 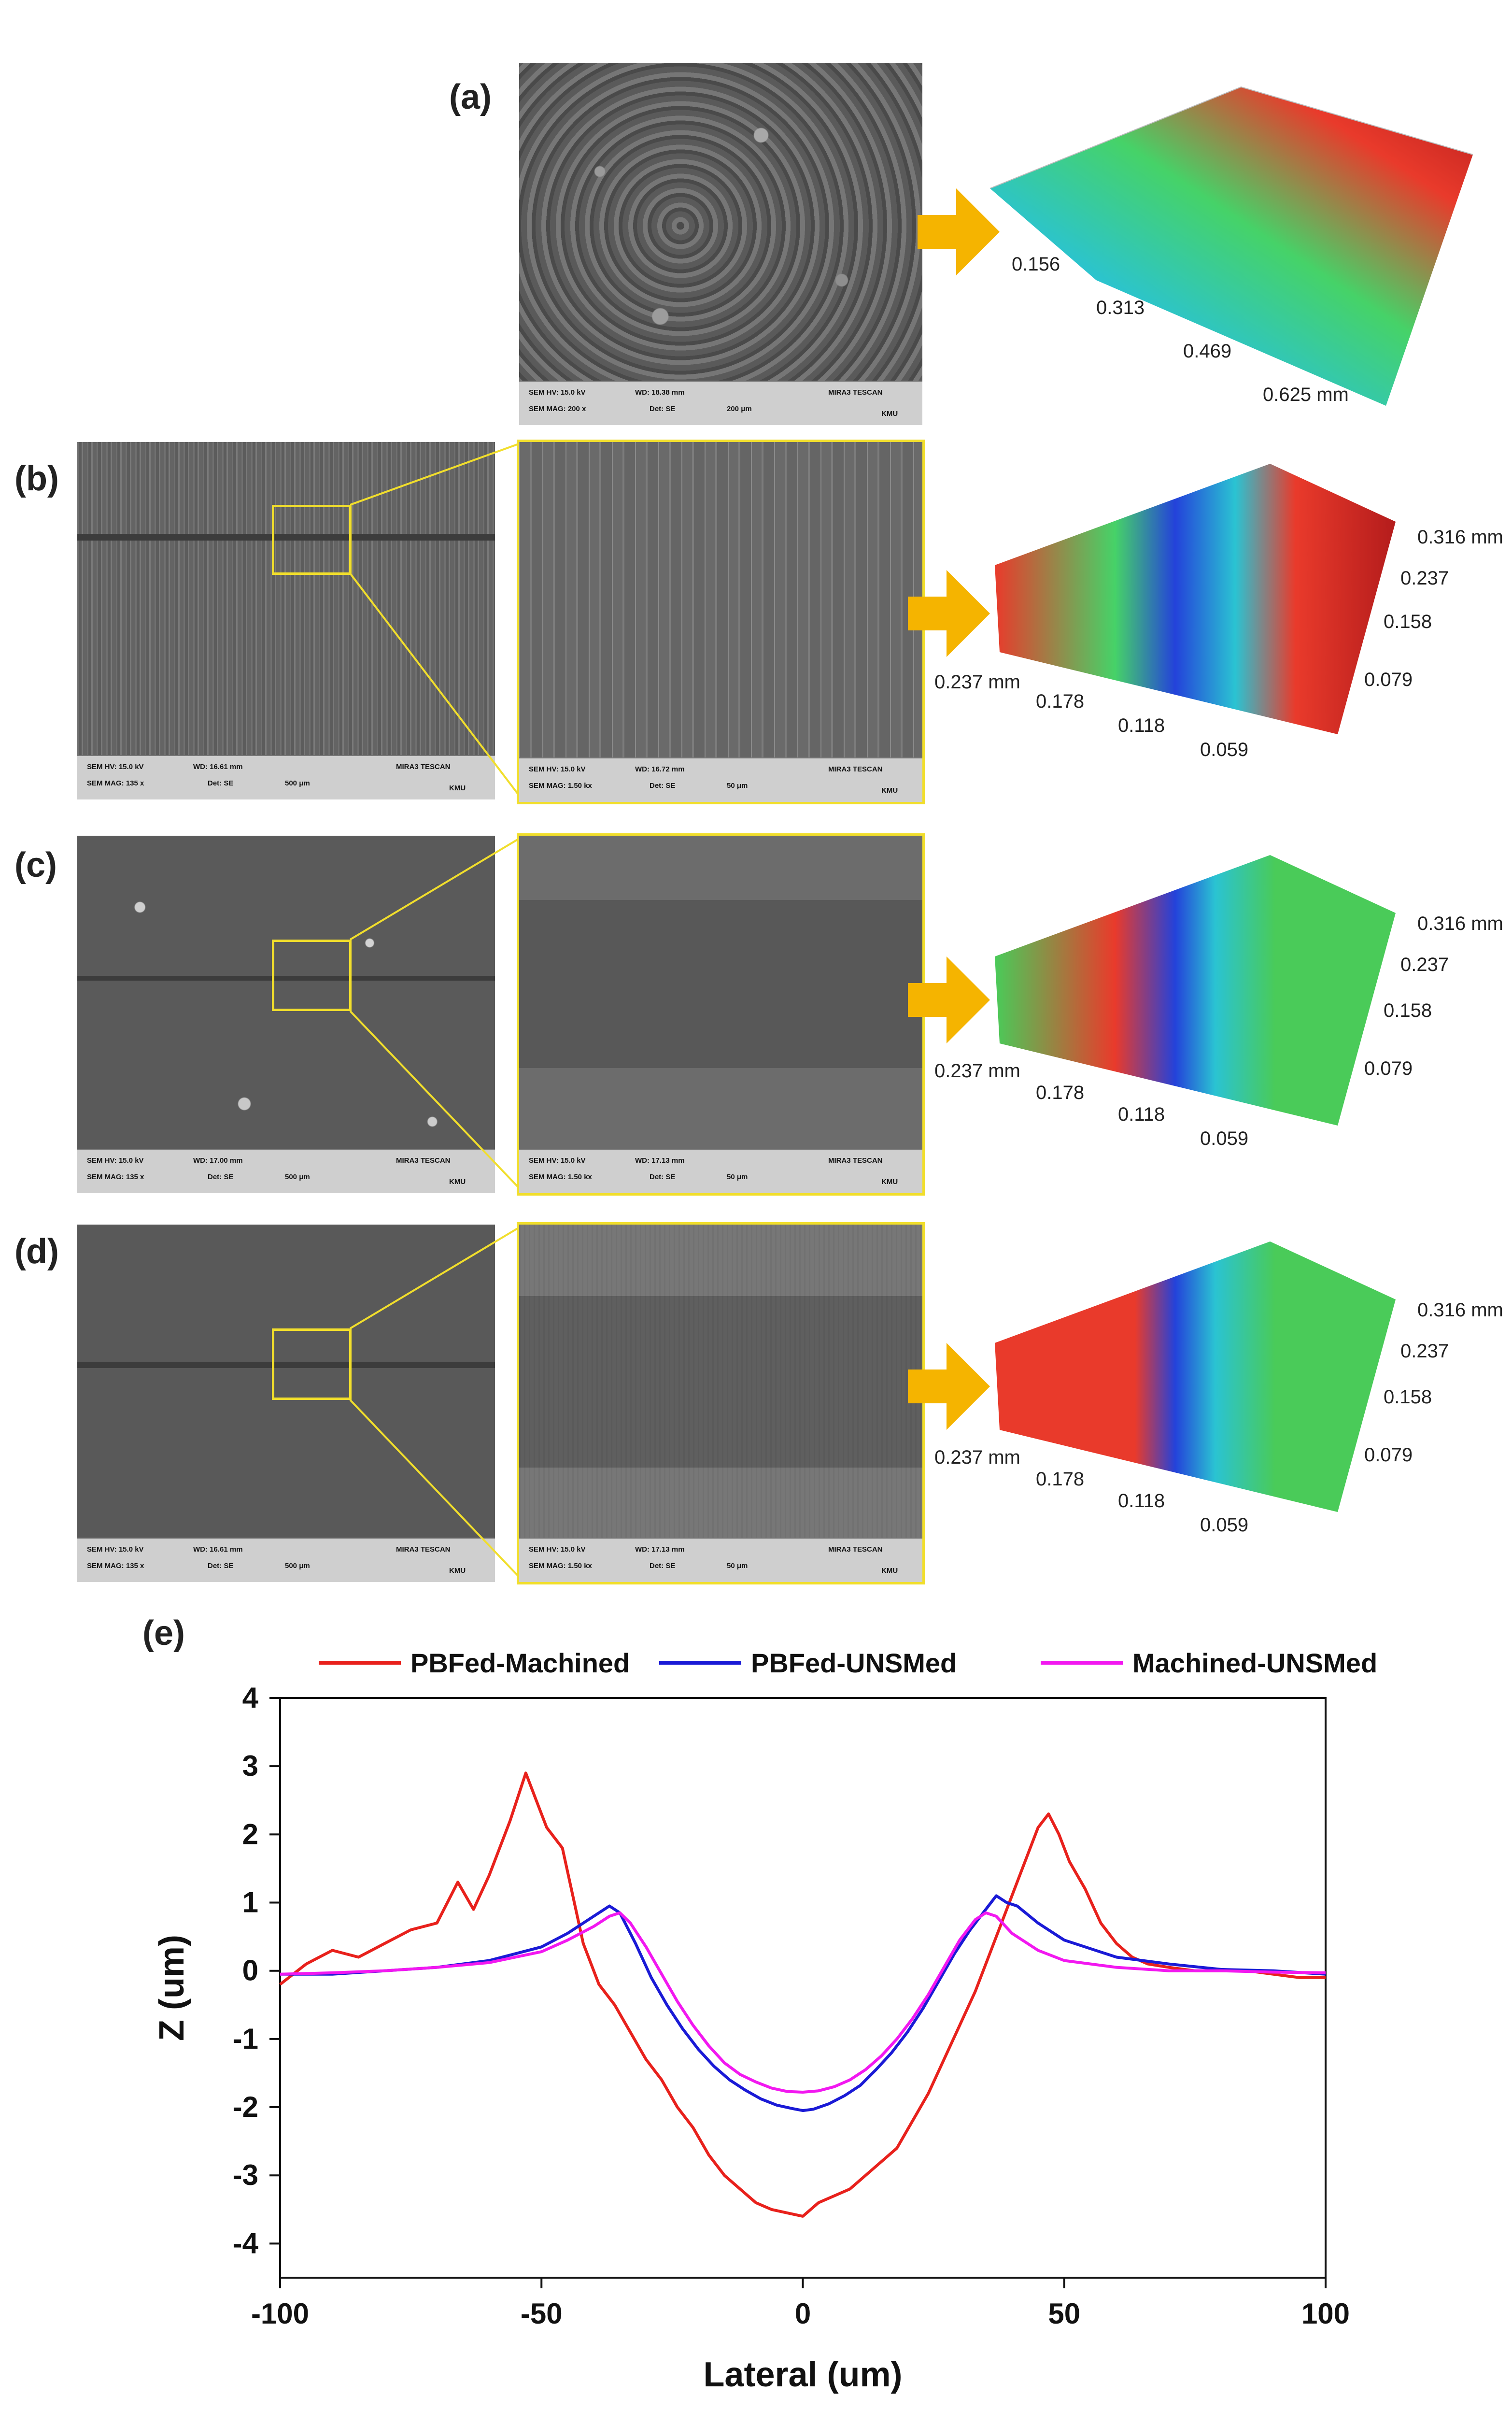 I want to click on zoom-box-b, so click(x=312, y=540).